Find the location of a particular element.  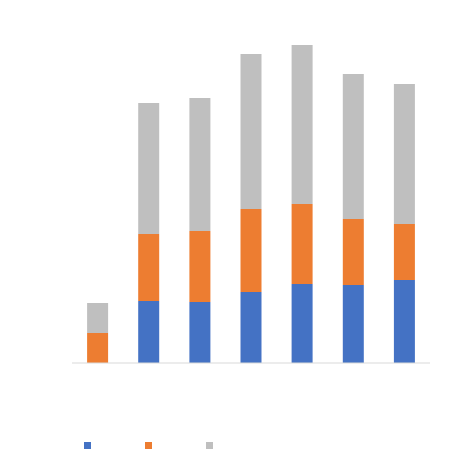

bar-segment-series3-cat1 is located at coordinates (98, 318).